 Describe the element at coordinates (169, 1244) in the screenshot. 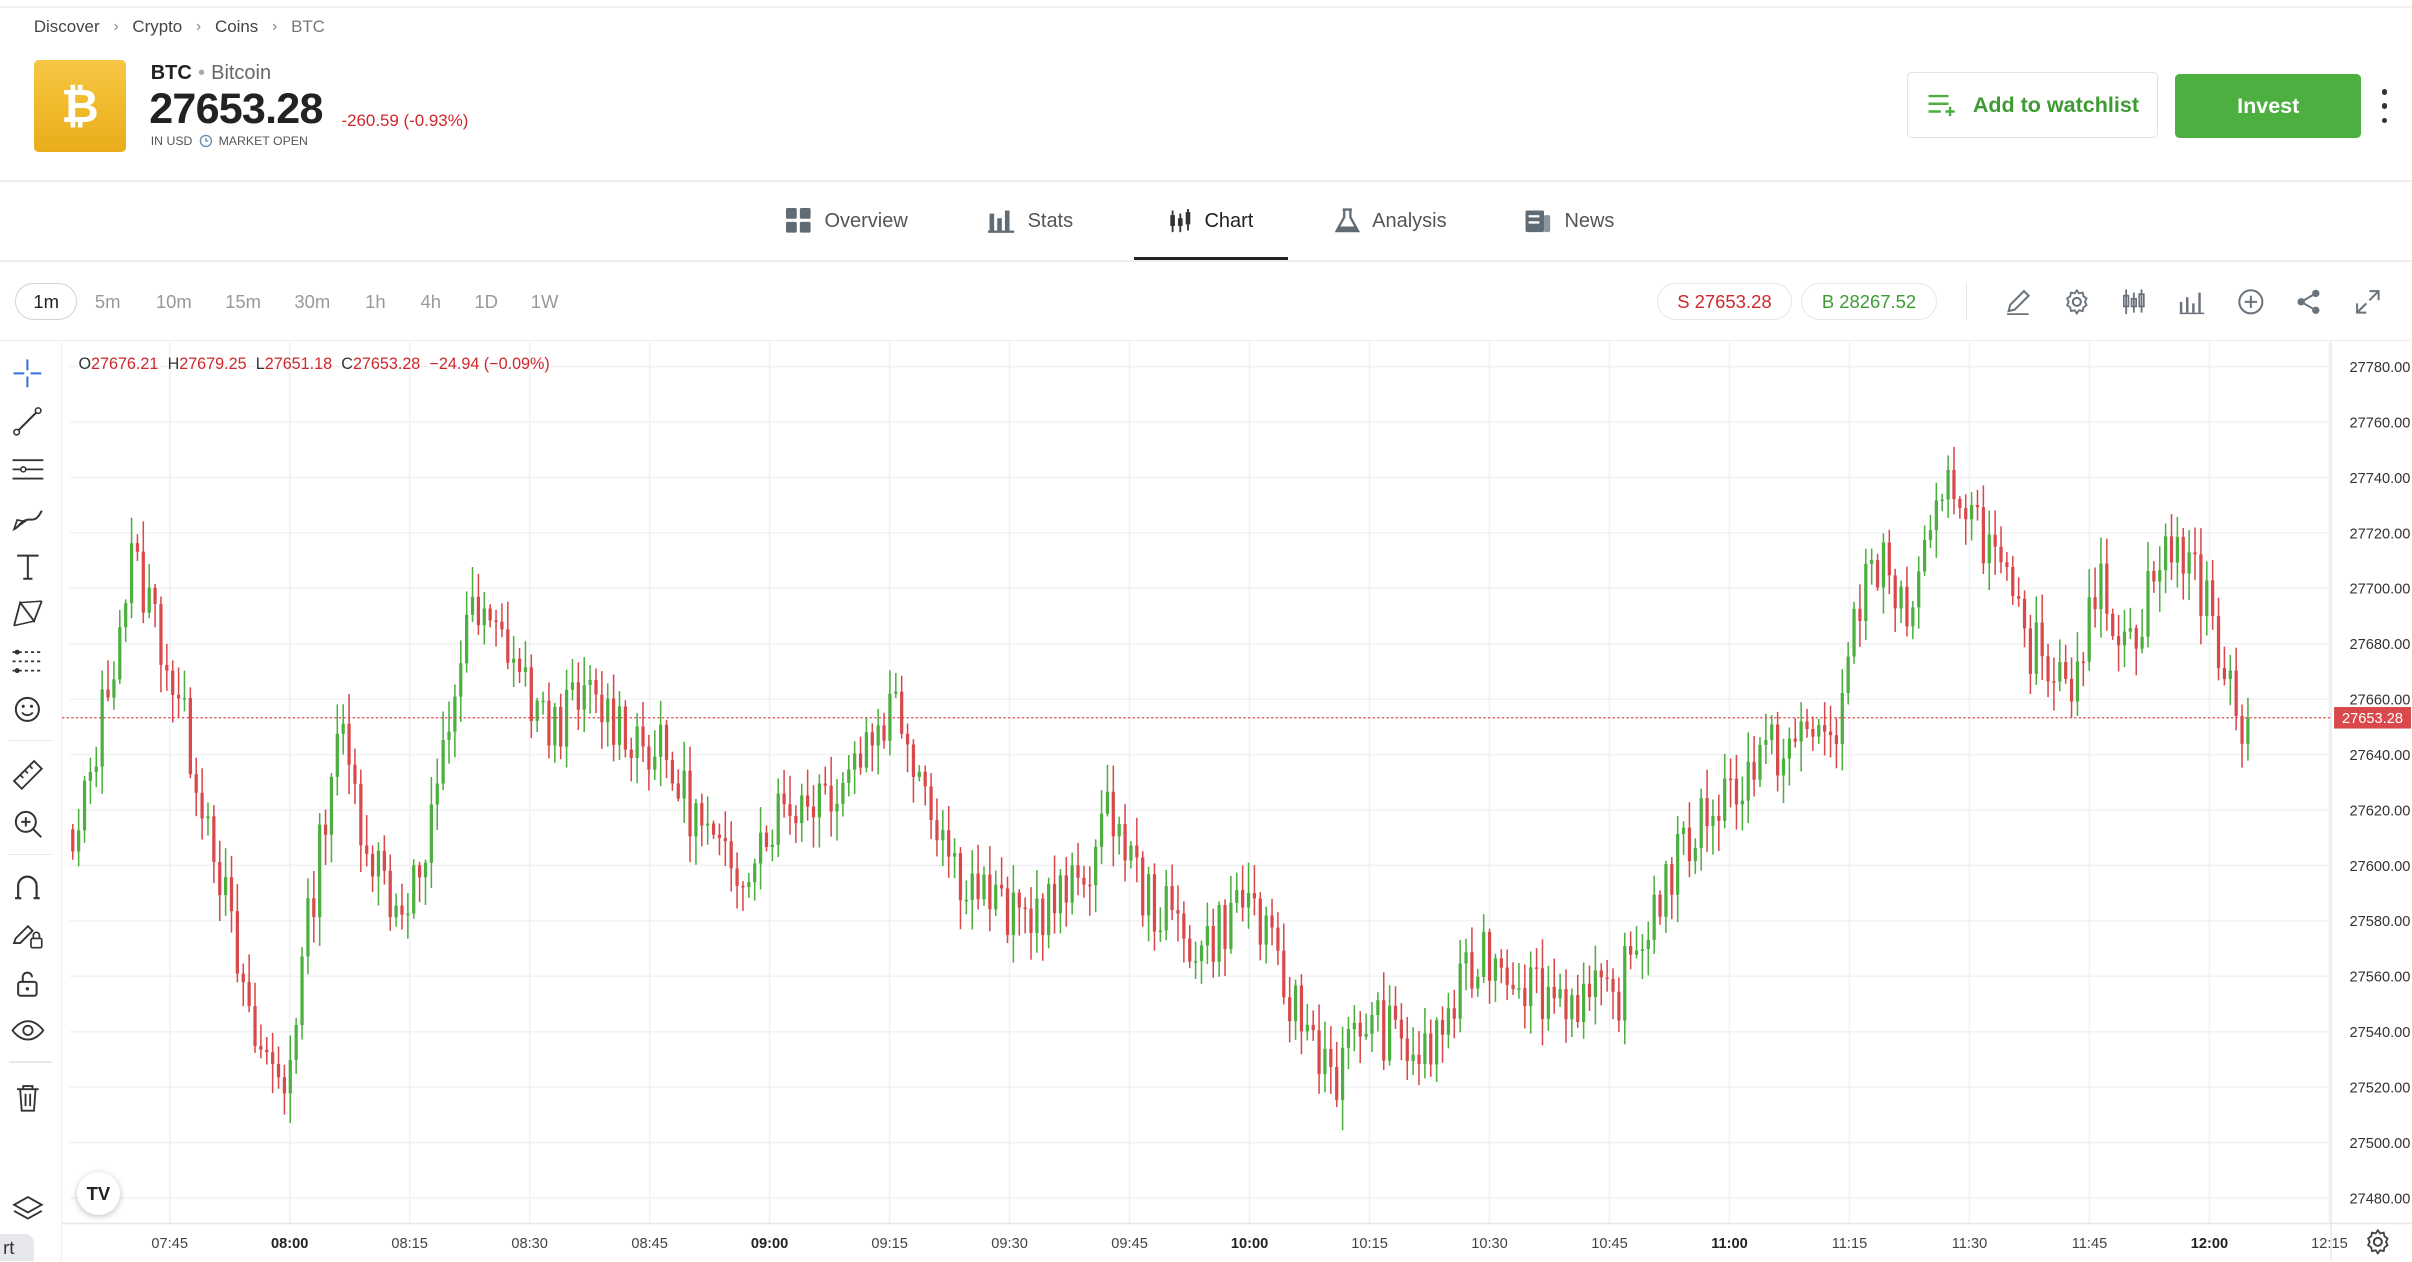

I see `x-axis-tick-label: 07:45` at that location.